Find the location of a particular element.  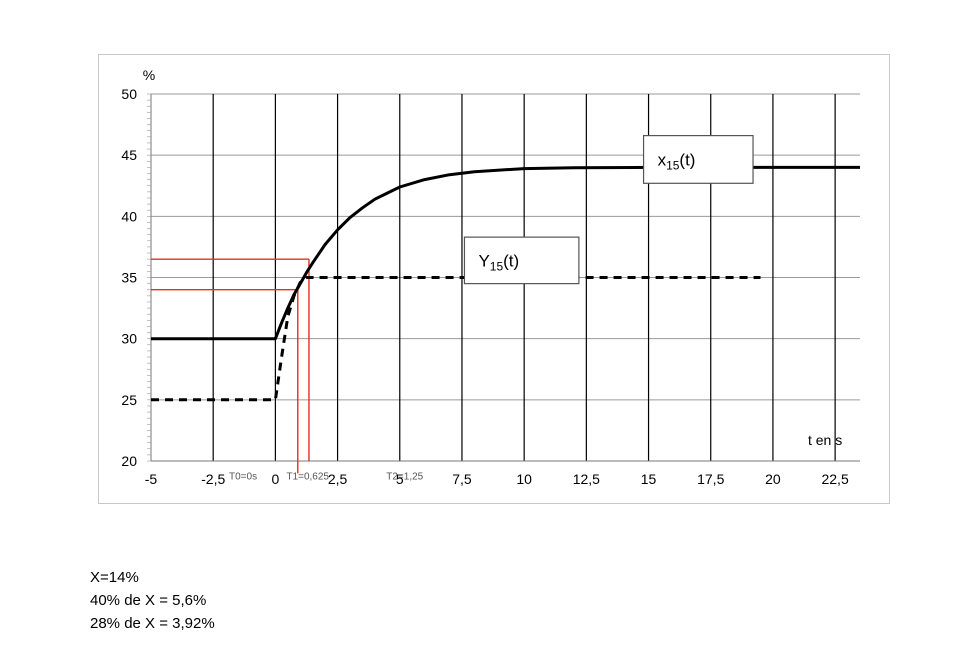

x-tick-label: -2,5 is located at coordinates (213, 479).